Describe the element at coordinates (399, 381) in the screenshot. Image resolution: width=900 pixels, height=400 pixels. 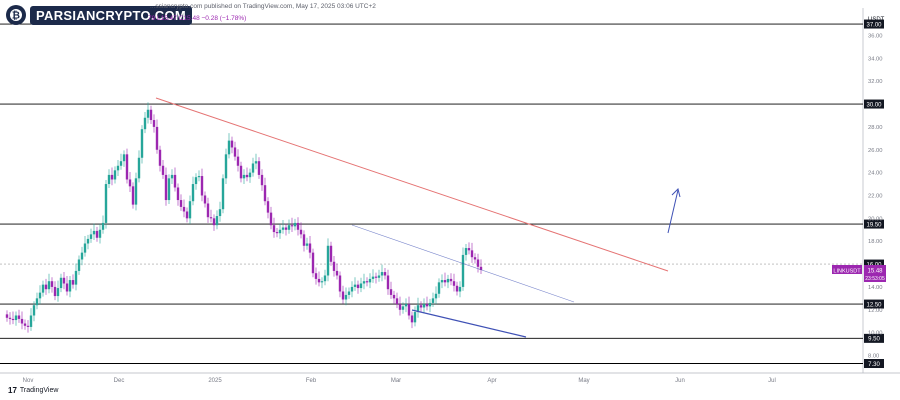
I see `time-axis-ticks: Nov Dec 2025 Feb Mar Apr May Jun Jul` at that location.